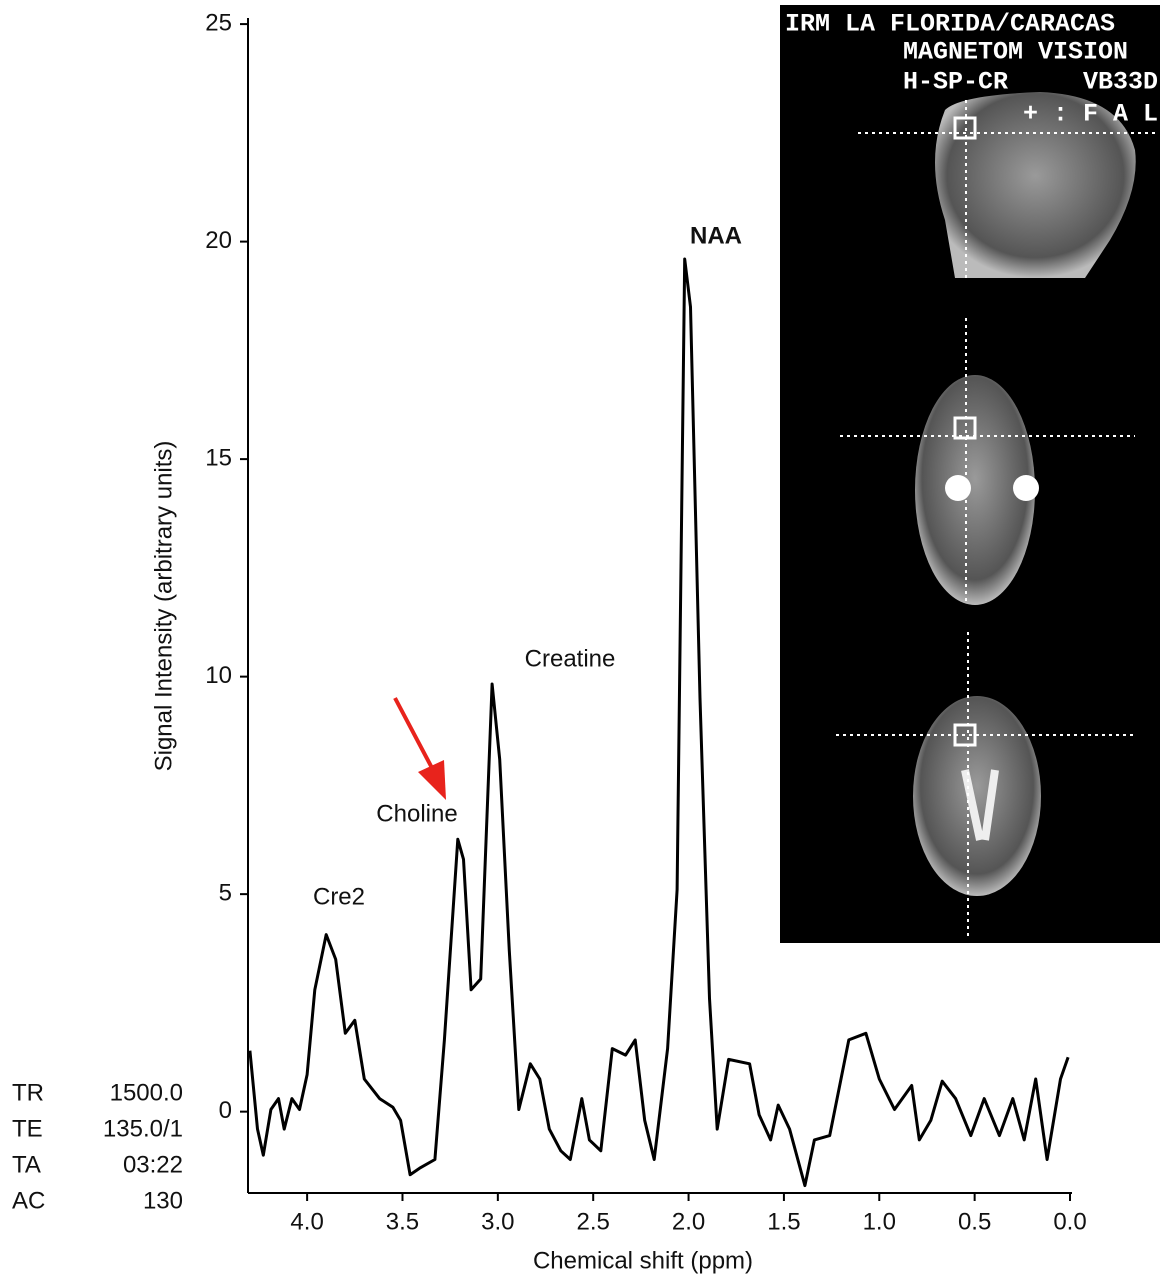 Image resolution: width=1160 pixels, height=1282 pixels. What do you see at coordinates (218, 675) in the screenshot?
I see `y-tick-label: 10` at bounding box center [218, 675].